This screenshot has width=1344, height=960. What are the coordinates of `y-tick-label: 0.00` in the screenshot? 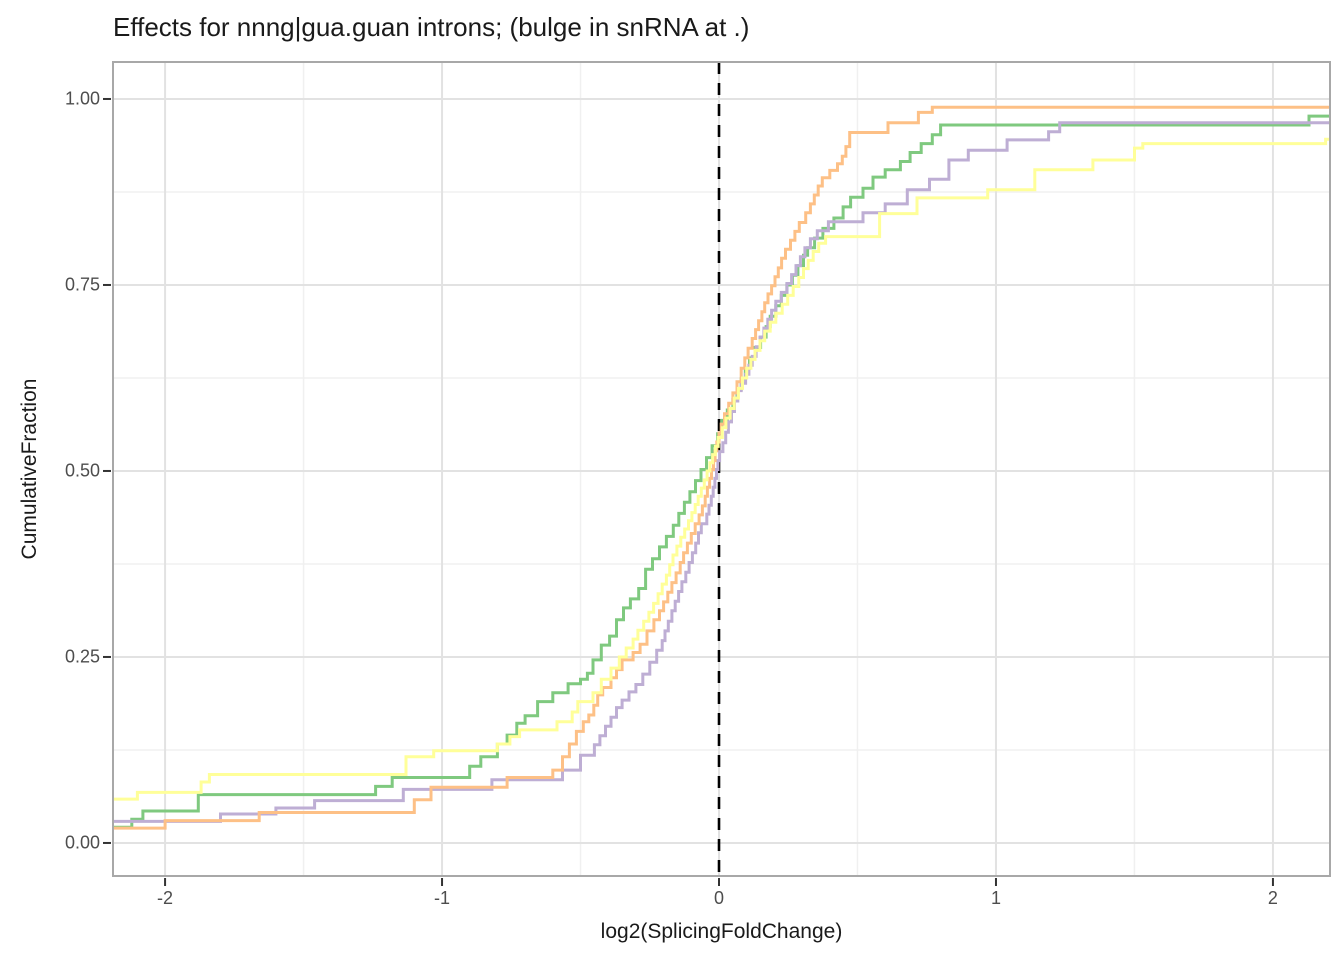 It's located at (82, 842).